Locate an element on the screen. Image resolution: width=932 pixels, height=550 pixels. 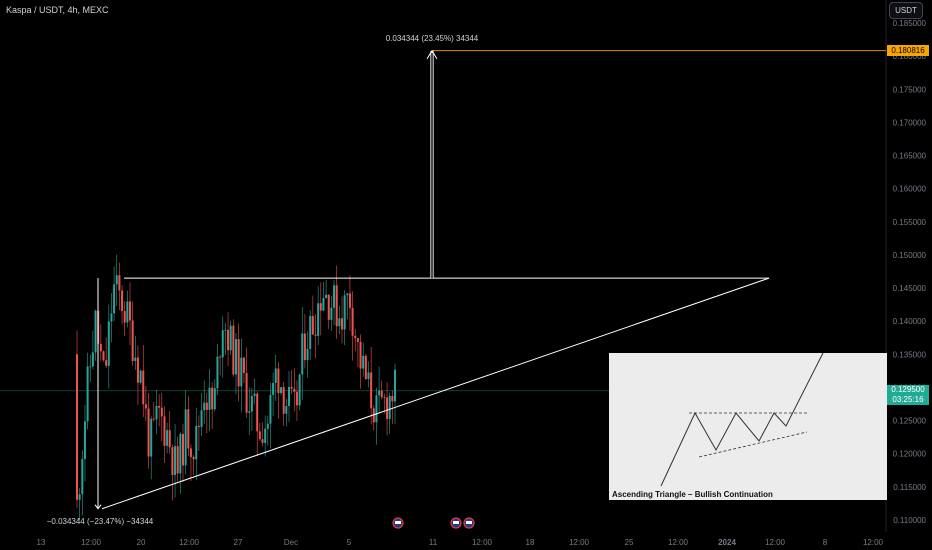
x-tick-label: 25 is located at coordinates (629, 542).